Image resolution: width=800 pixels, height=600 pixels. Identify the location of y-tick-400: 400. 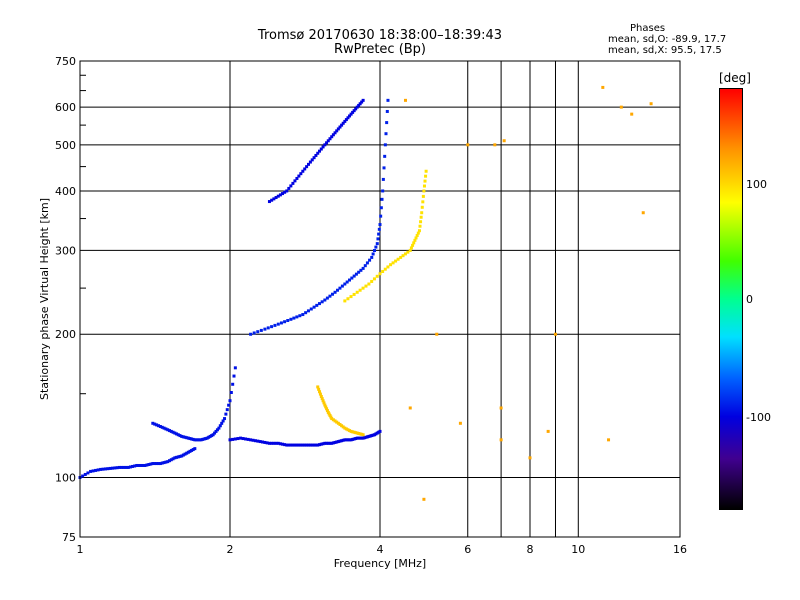
(65, 191).